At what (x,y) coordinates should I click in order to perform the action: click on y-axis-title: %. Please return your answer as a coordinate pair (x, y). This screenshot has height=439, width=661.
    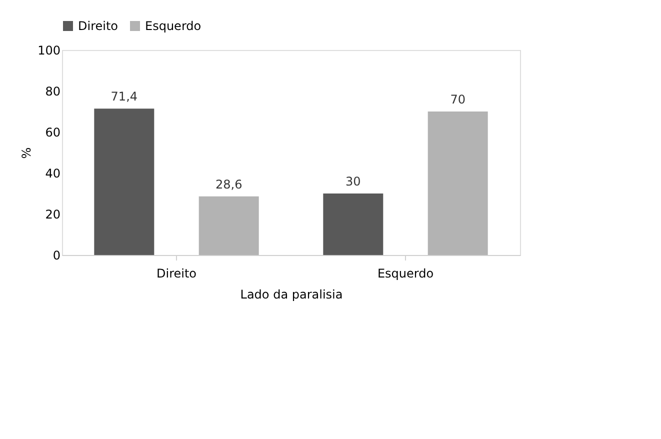
    Looking at the image, I should click on (27, 153).